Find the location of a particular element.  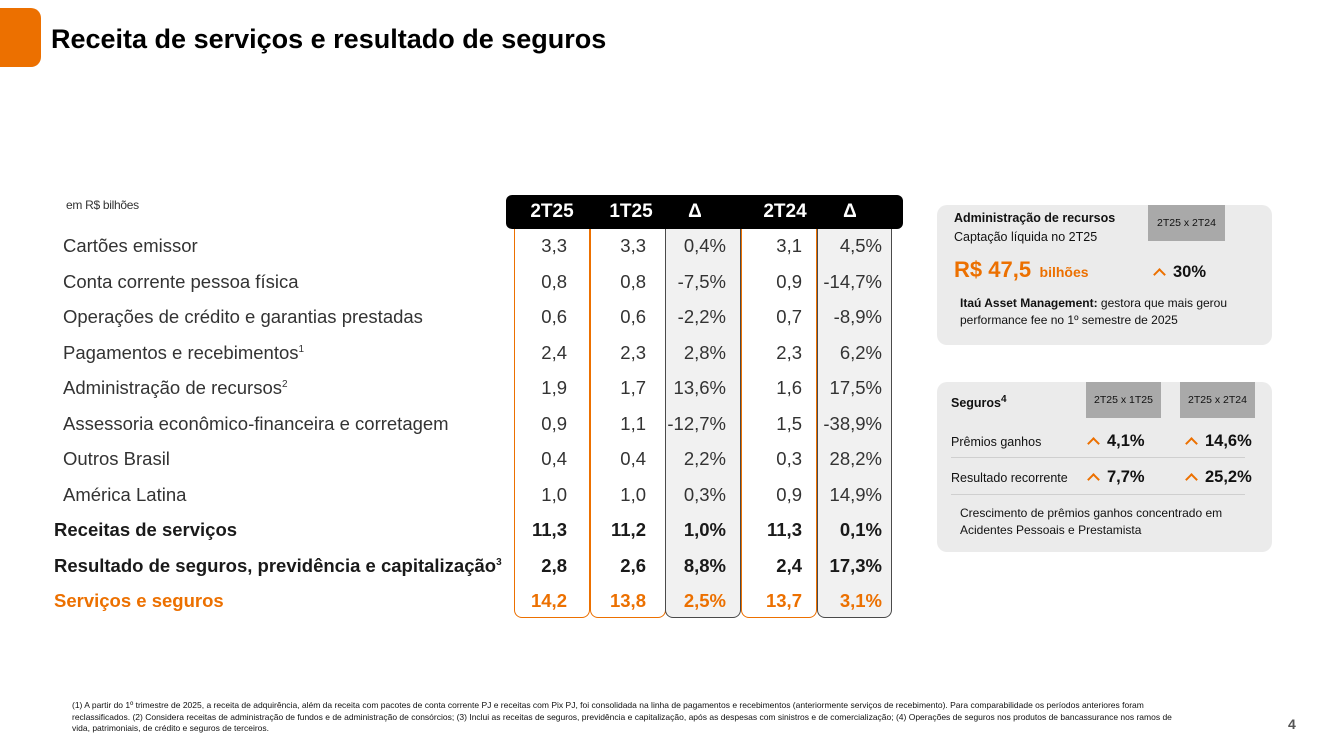

table-cell: 1,0% is located at coordinates (704, 529).